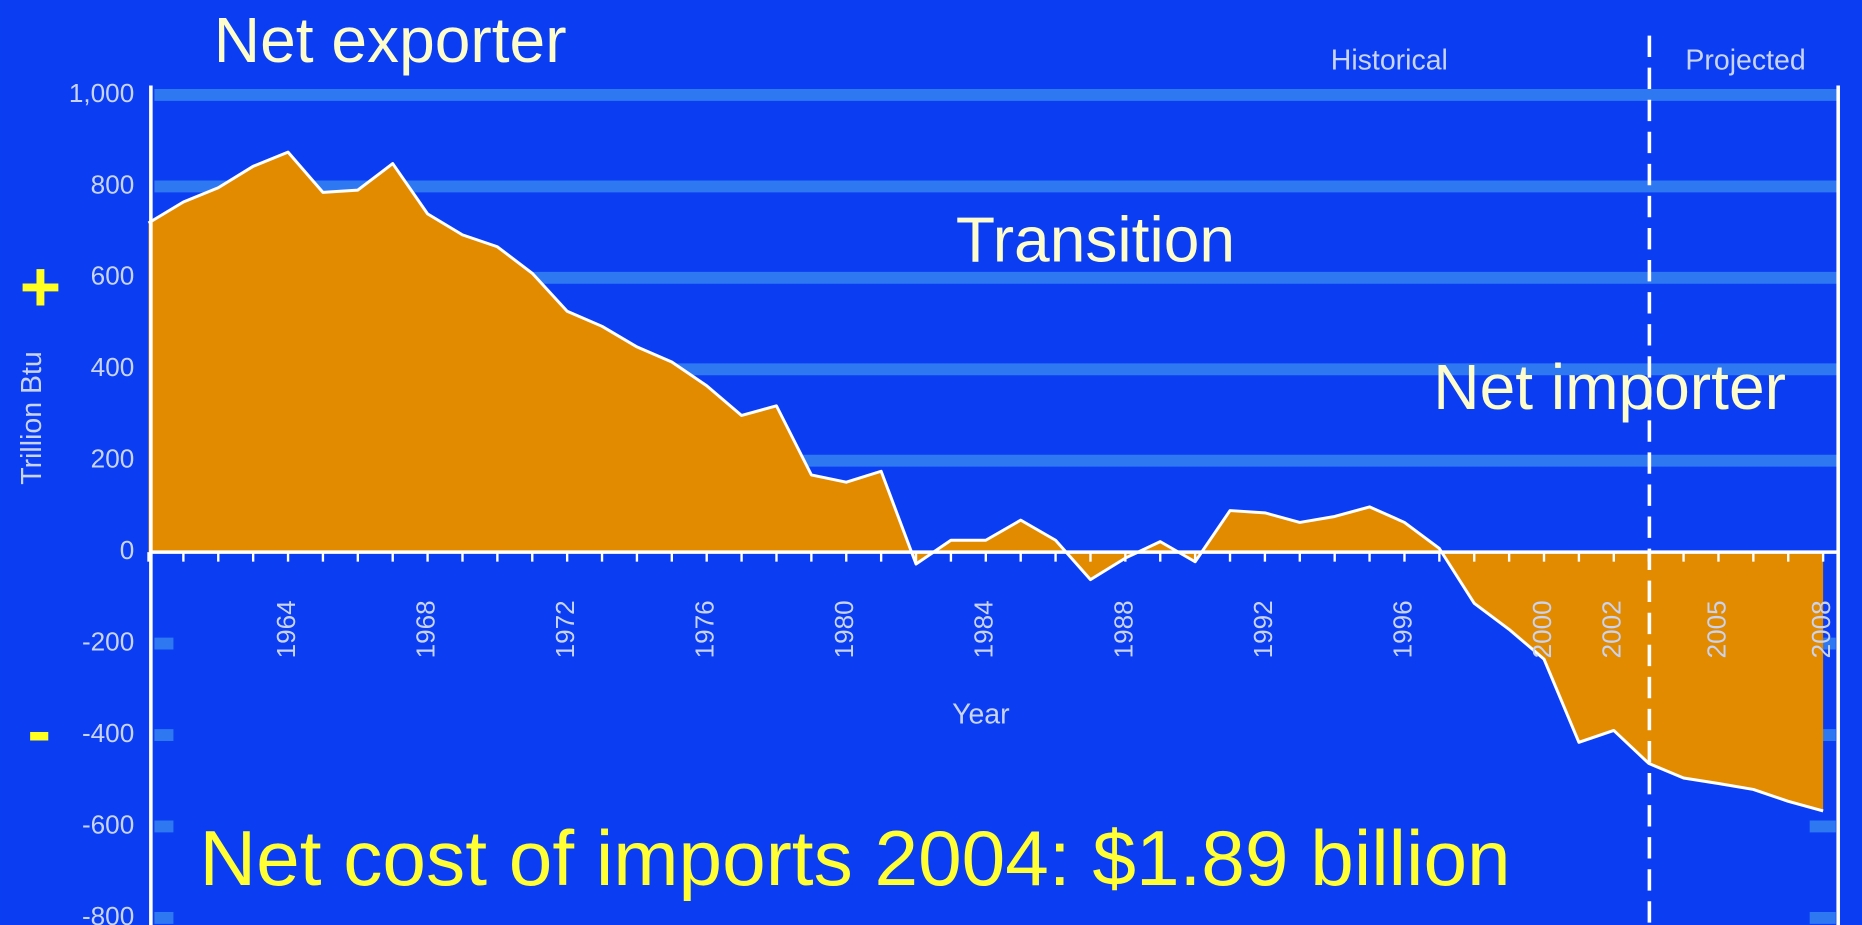 Image resolution: width=1862 pixels, height=925 pixels. What do you see at coordinates (41, 287) in the screenshot?
I see `plus-sign: +` at bounding box center [41, 287].